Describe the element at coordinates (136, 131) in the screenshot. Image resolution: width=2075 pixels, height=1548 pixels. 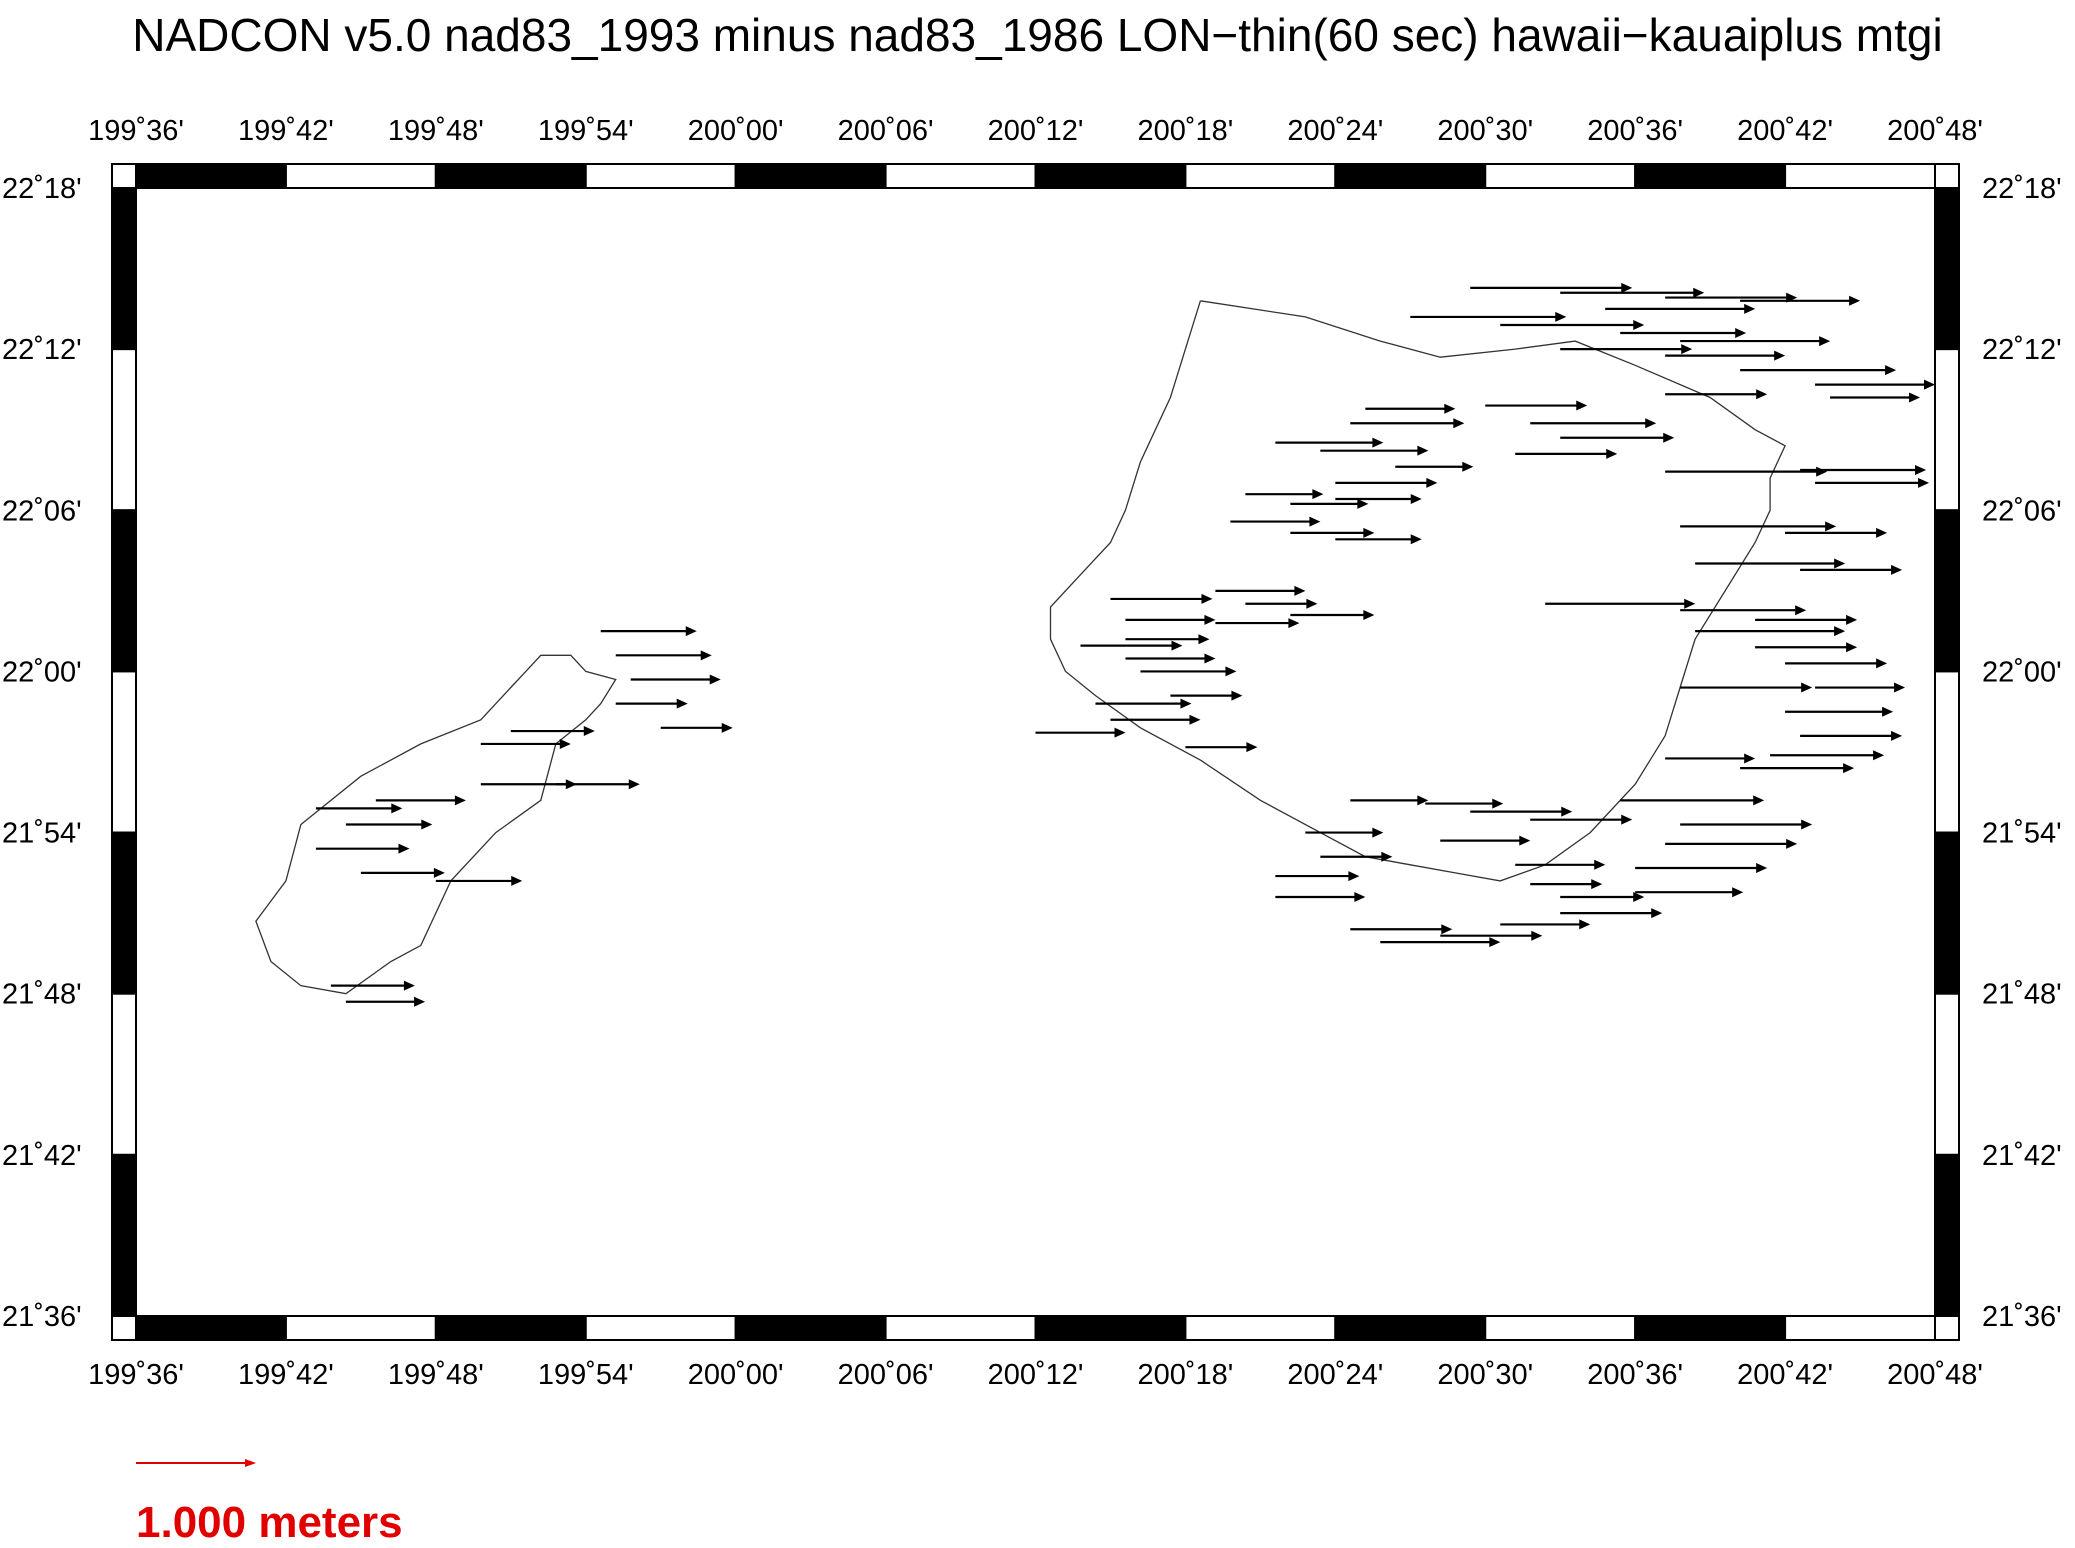
I see `lon-tick-label-top: 199˚36'` at that location.